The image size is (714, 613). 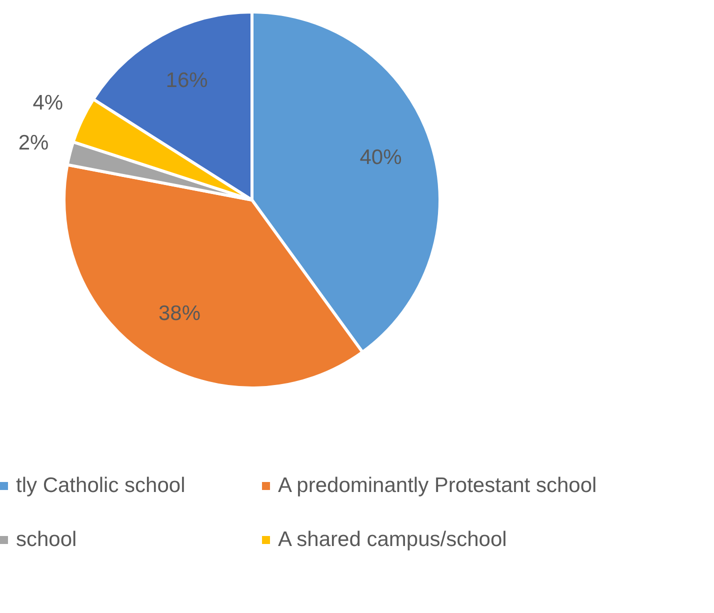 I want to click on data-label: 16%, so click(x=187, y=80).